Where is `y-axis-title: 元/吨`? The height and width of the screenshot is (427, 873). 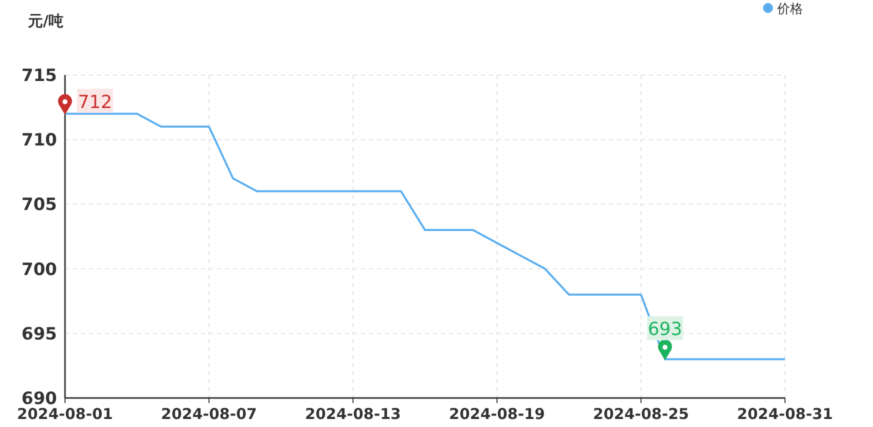 y-axis-title: 元/吨 is located at coordinates (45, 21).